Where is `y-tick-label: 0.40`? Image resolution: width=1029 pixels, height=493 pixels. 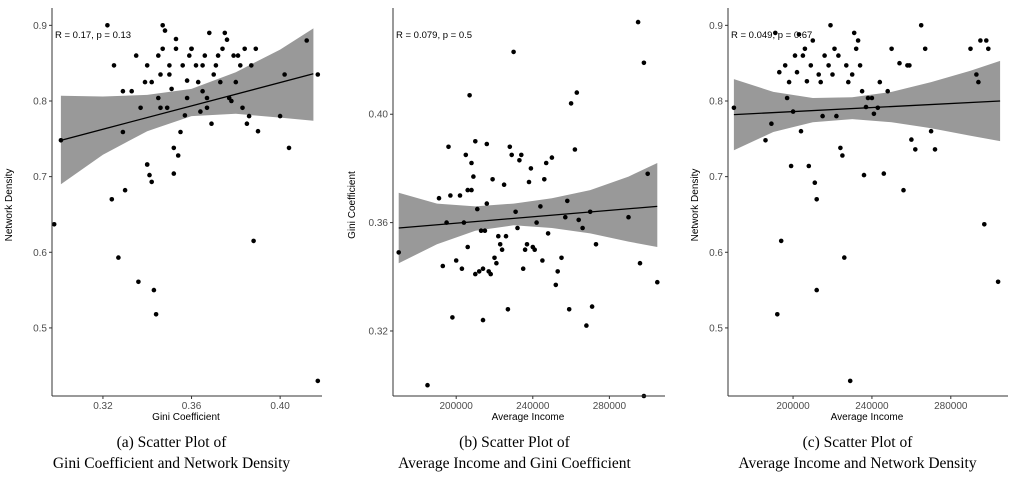
y-tick-label: 0.40 is located at coordinates (379, 115).